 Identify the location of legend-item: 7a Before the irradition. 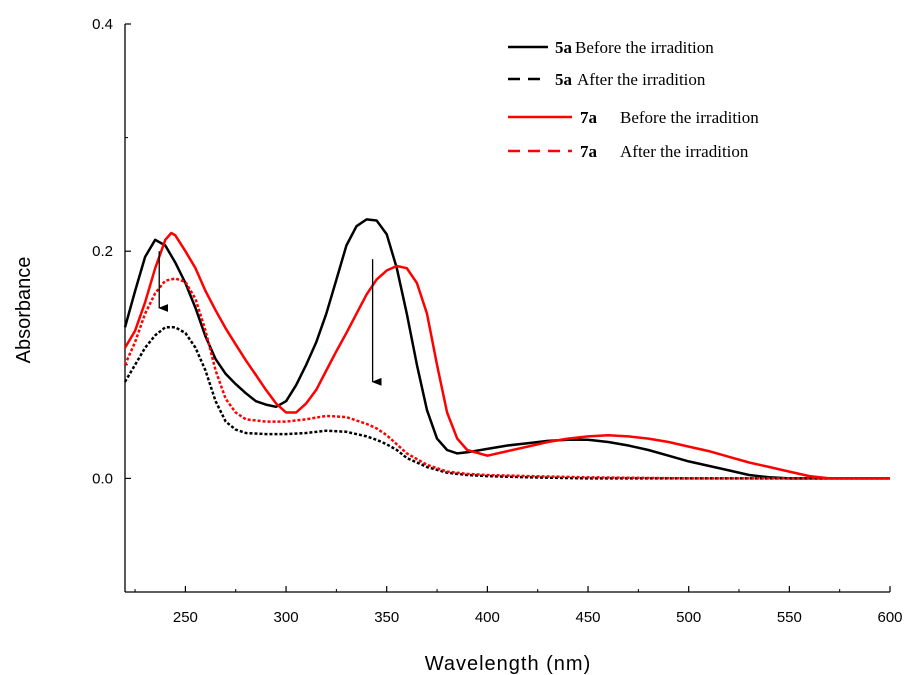
(633, 117).